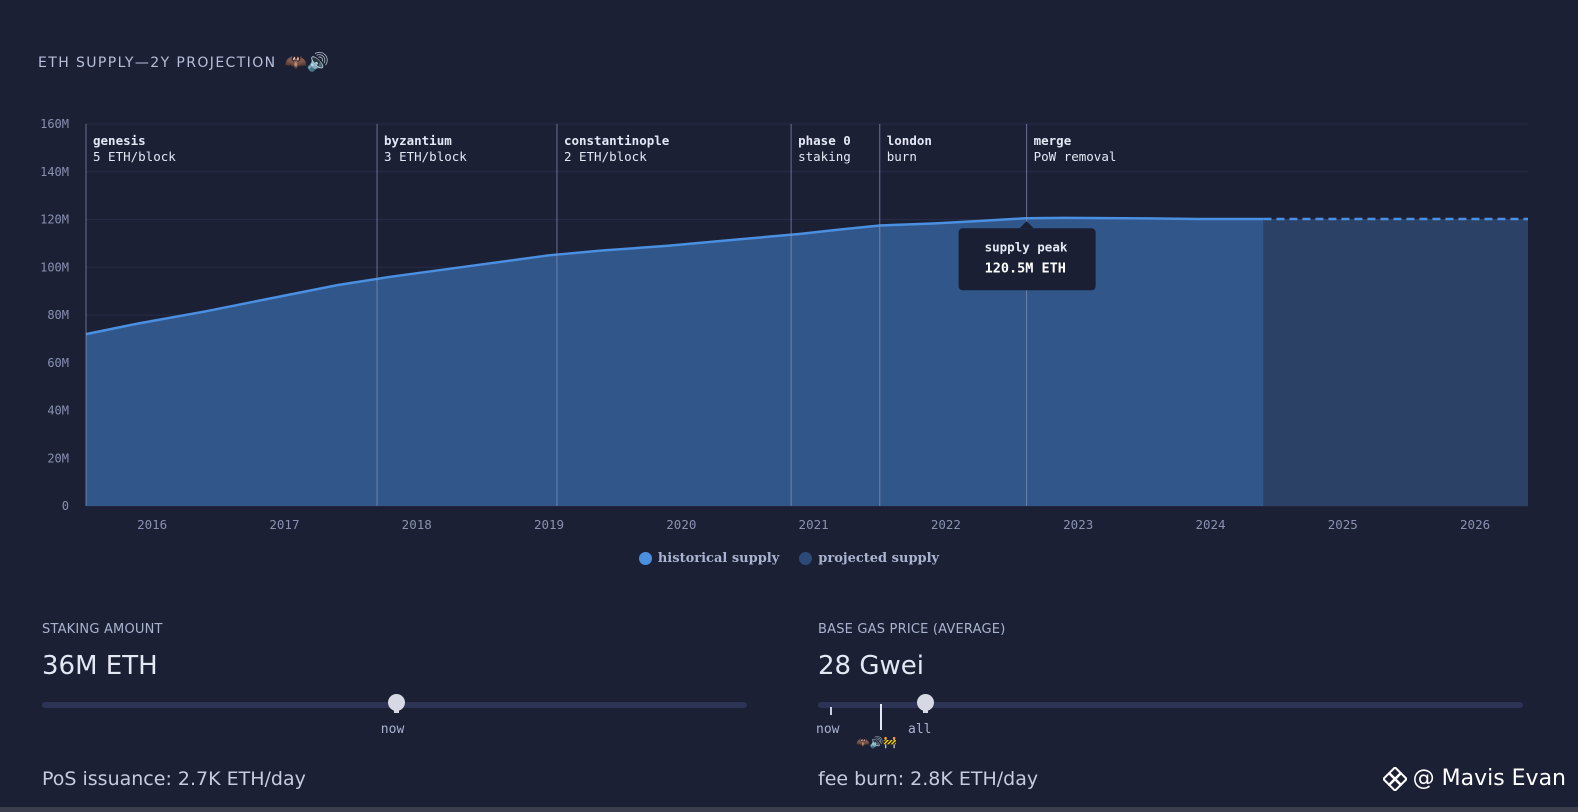 The height and width of the screenshot is (812, 1578). What do you see at coordinates (902, 156) in the screenshot?
I see `event-subtitle: burn` at bounding box center [902, 156].